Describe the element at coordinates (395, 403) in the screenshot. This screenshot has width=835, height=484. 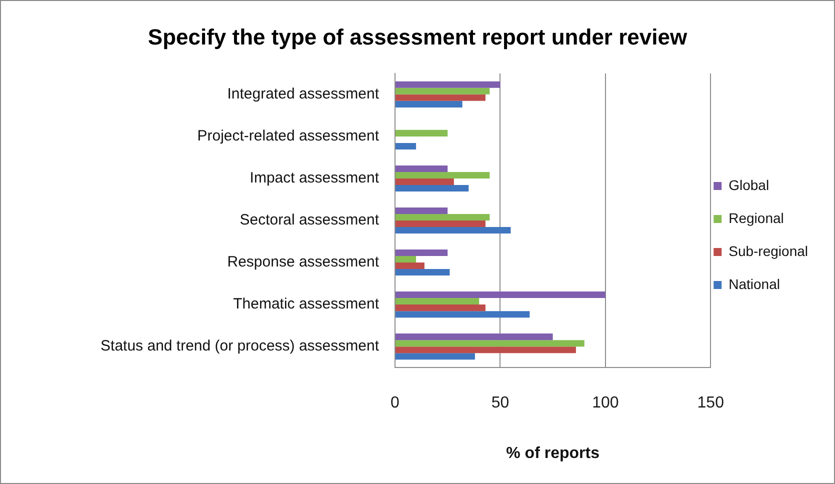
I see `x-tick-label: 0` at that location.